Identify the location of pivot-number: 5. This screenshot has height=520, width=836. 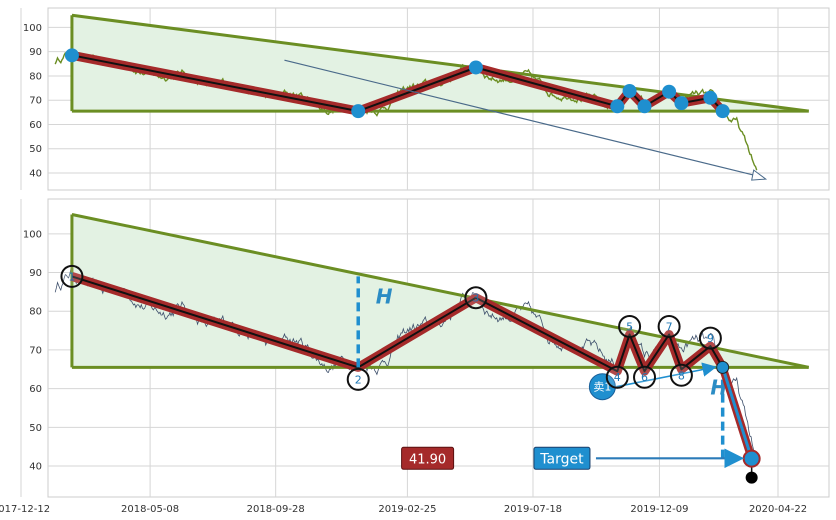
(629, 326).